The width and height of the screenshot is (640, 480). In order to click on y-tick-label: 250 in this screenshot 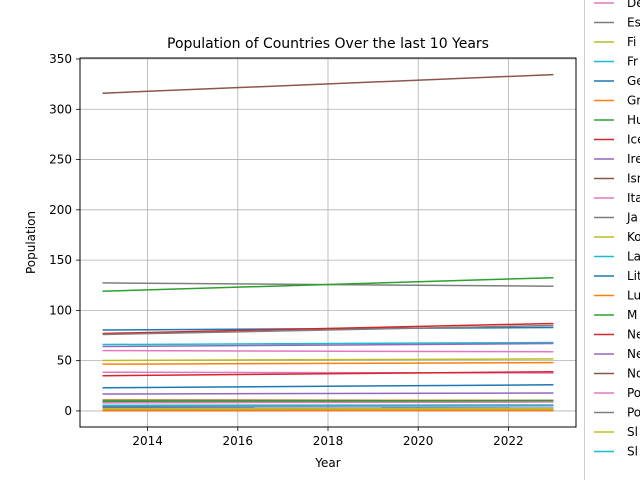, I will do `click(60, 160)`.